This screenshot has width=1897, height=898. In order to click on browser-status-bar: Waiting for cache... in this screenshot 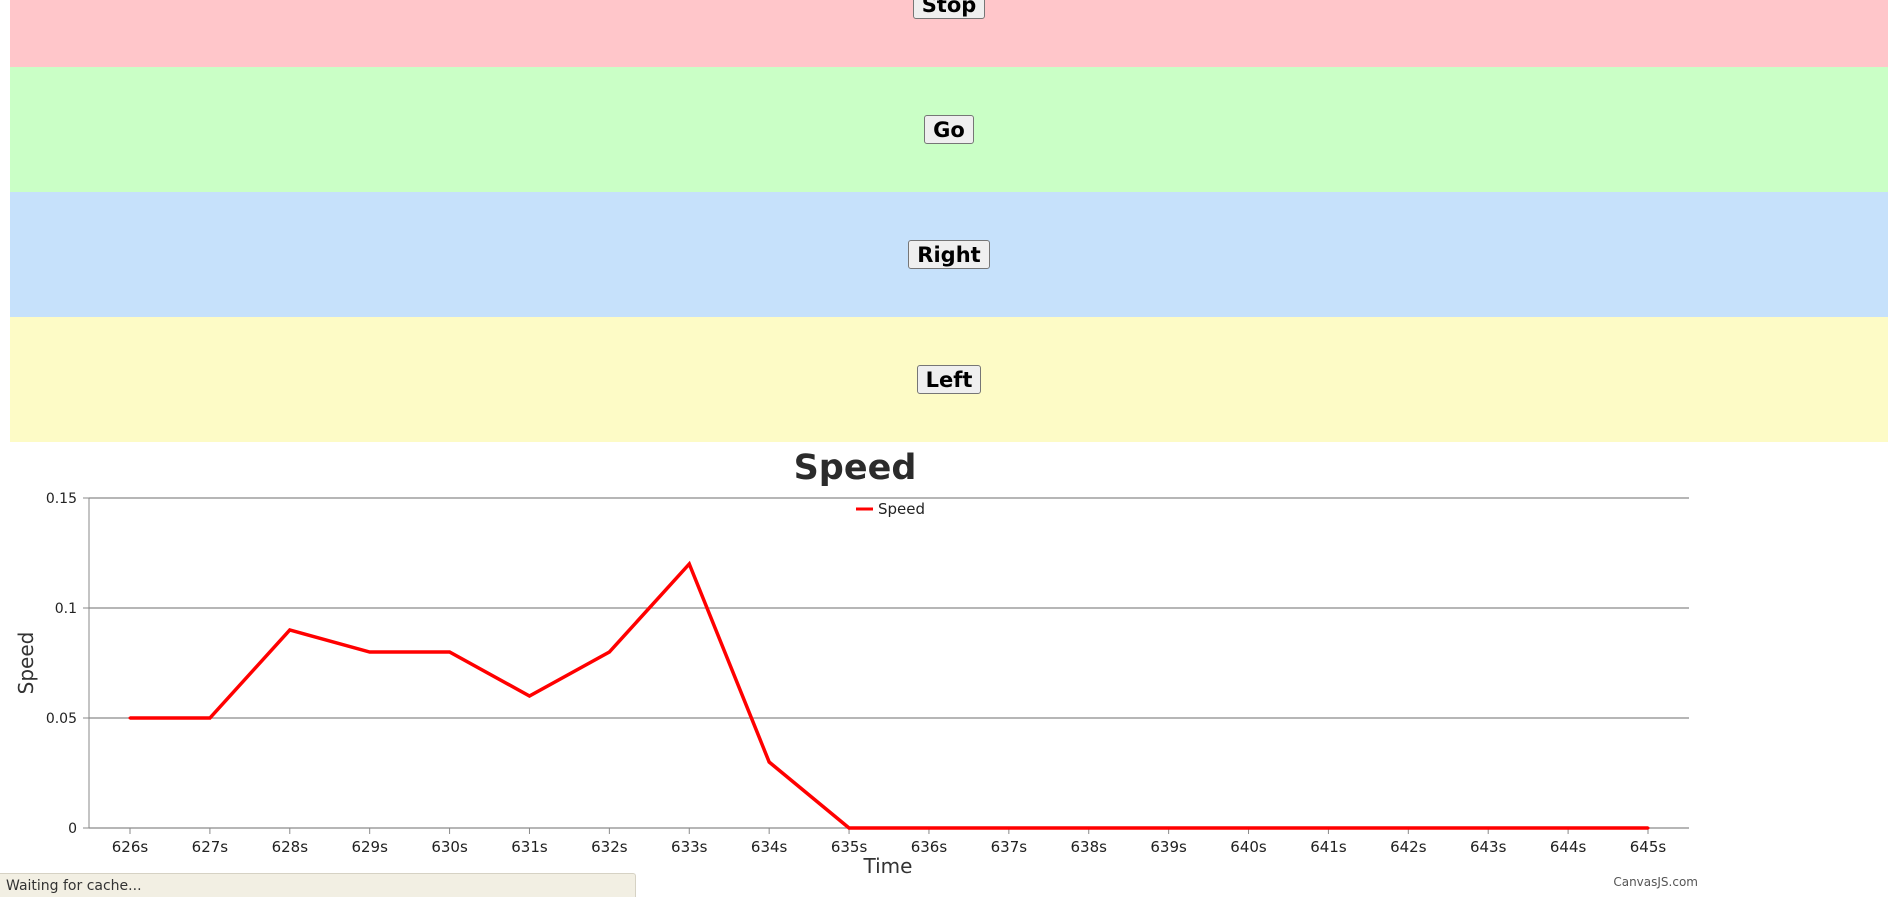, I will do `click(318, 885)`.